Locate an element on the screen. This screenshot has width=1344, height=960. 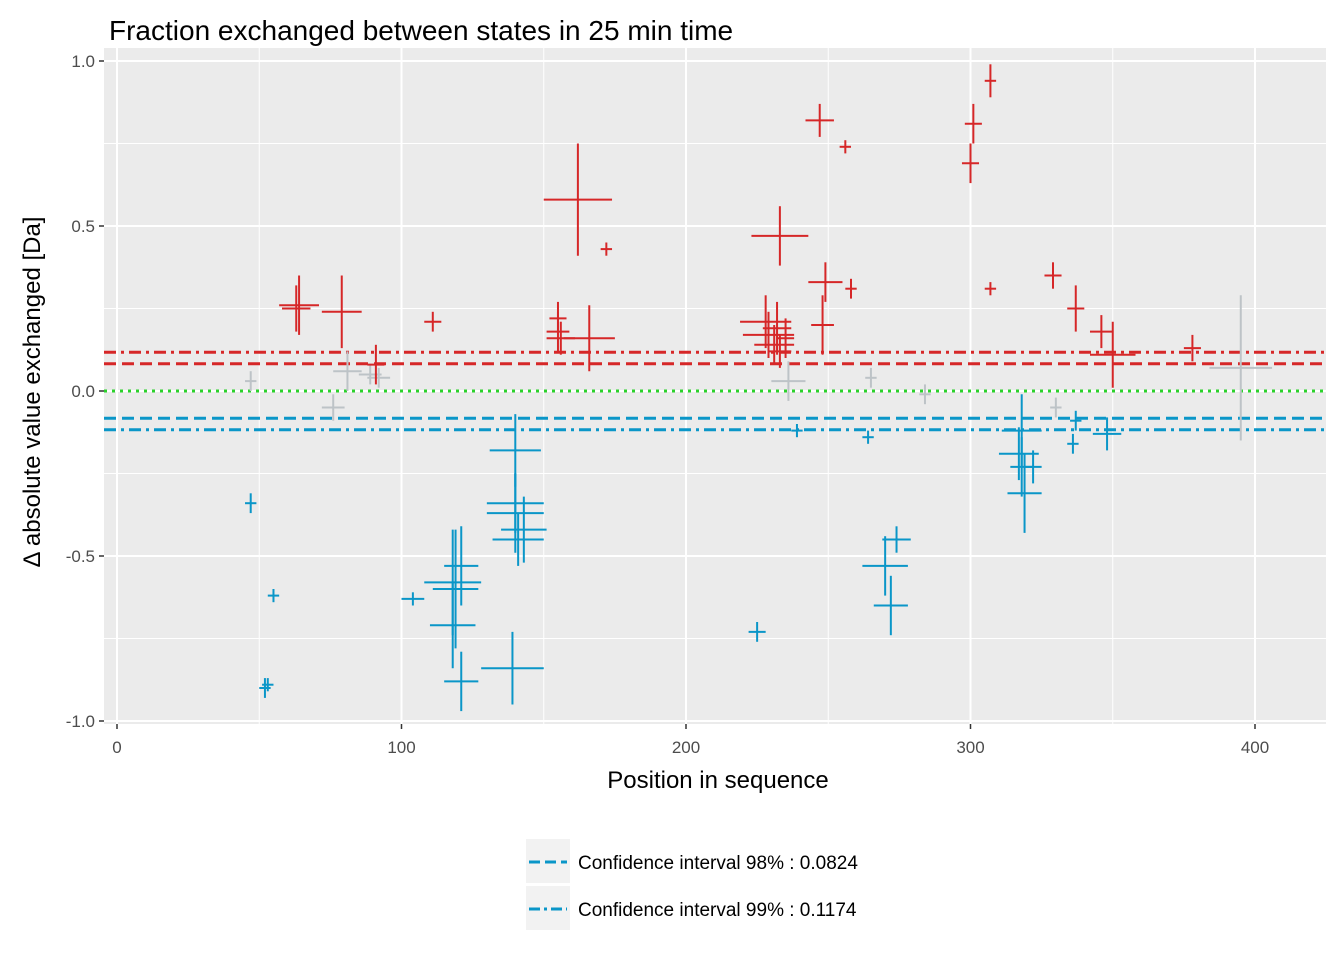
y-tick-label: 0.0 is located at coordinates (83, 391).